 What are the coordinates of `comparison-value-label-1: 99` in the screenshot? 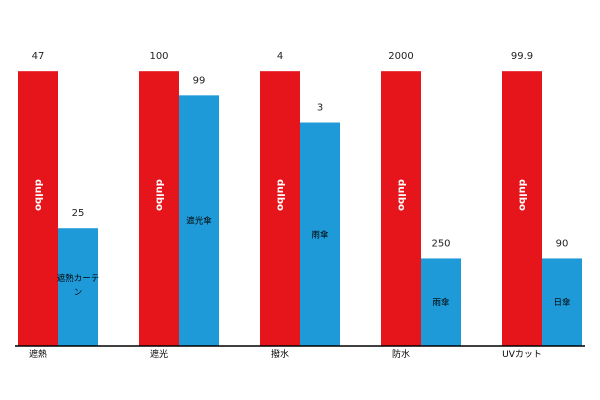 It's located at (199, 80).